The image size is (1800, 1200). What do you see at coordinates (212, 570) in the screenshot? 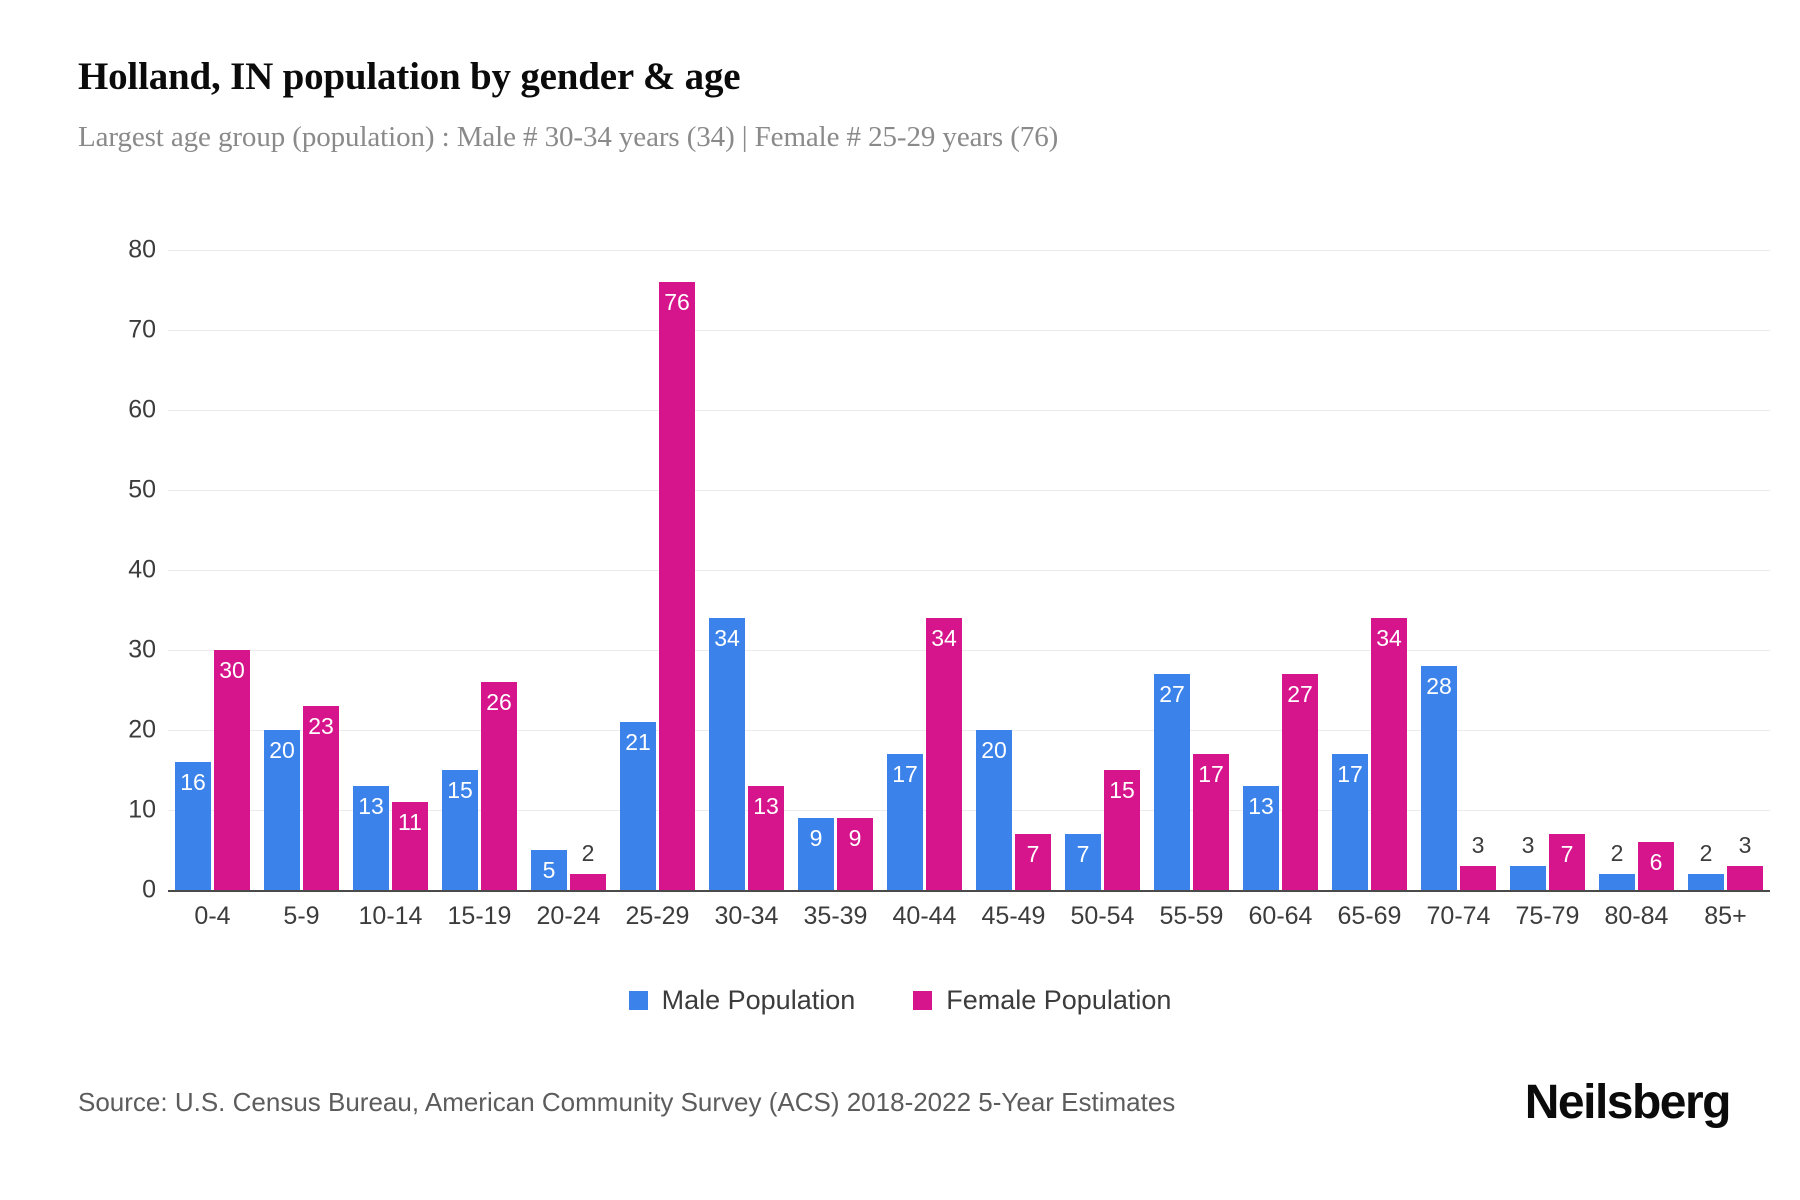
I see `bar-group: 16 30` at bounding box center [212, 570].